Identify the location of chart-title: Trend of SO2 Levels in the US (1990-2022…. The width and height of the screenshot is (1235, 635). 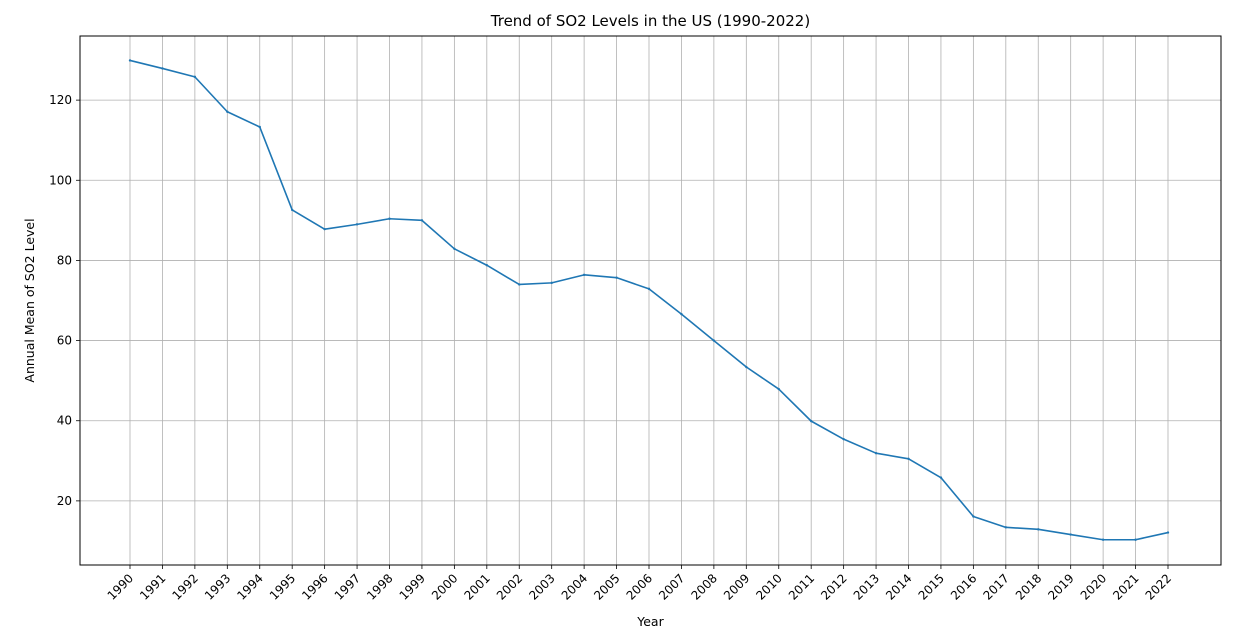
(650, 21).